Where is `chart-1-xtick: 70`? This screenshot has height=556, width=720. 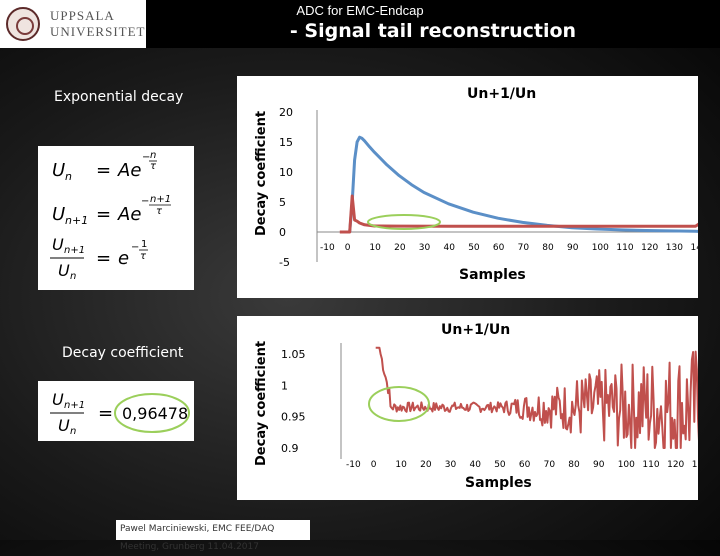 chart-1-xtick: 70 is located at coordinates (524, 248).